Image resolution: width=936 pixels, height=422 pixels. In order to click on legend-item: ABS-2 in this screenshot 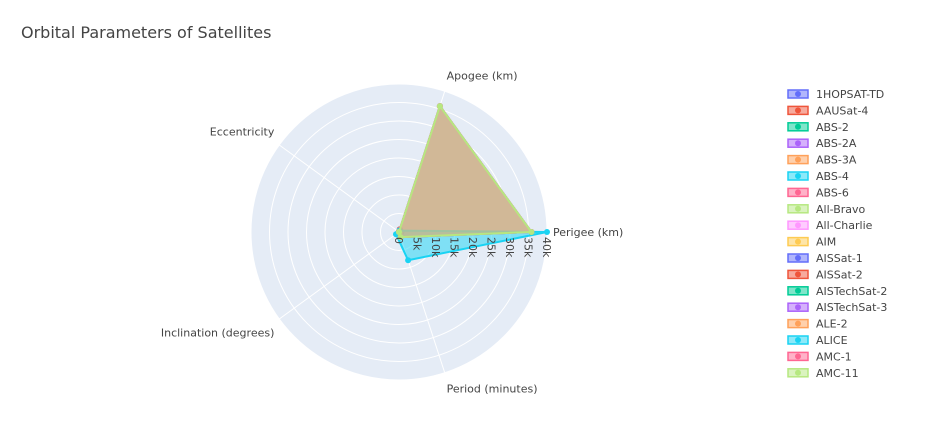, I will do `click(818, 127)`.